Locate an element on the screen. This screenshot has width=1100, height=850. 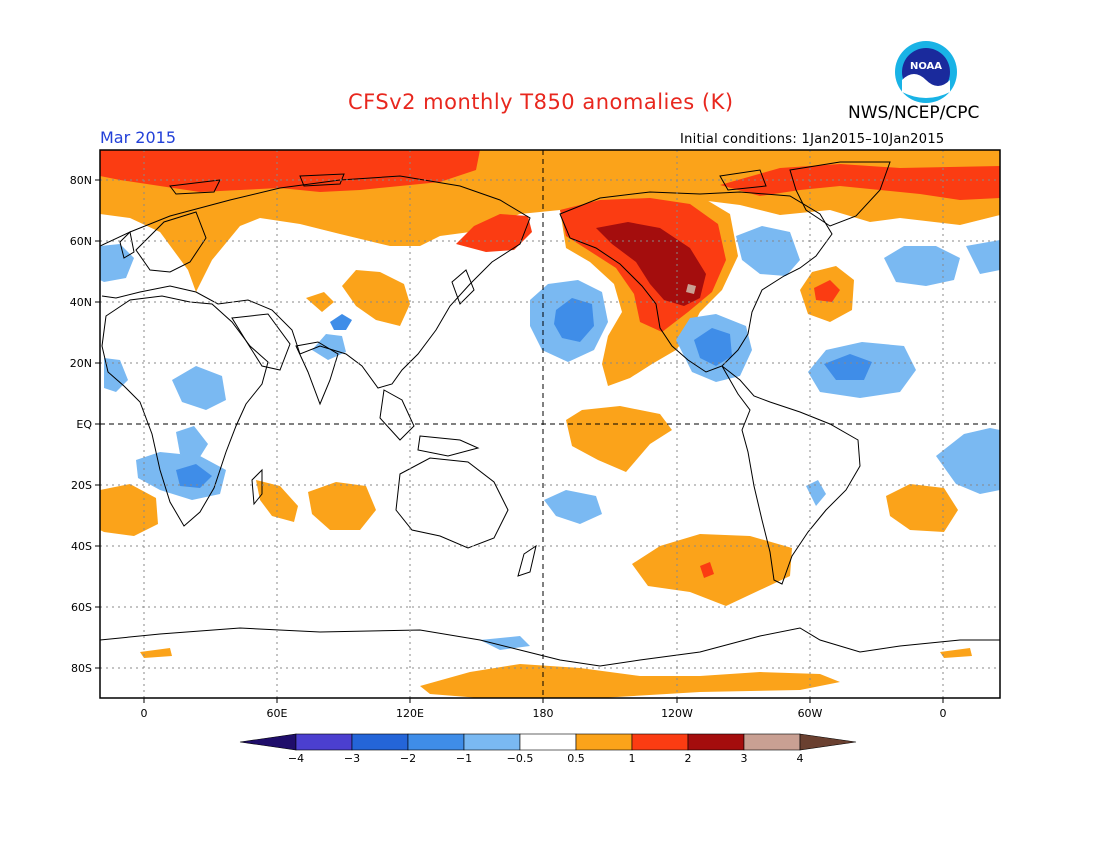
chart-title: CFSv2 monthly T850 anomalies (K) is located at coordinates (541, 102).